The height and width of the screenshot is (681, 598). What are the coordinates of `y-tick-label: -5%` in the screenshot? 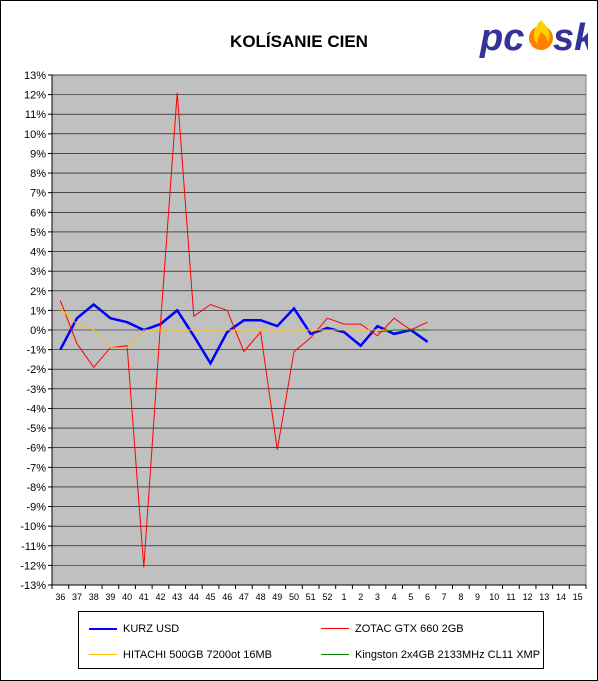 It's located at (36, 429).